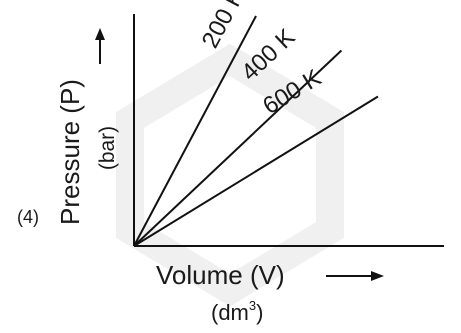  I want to click on y-axis-unit: (bar), so click(107, 148).